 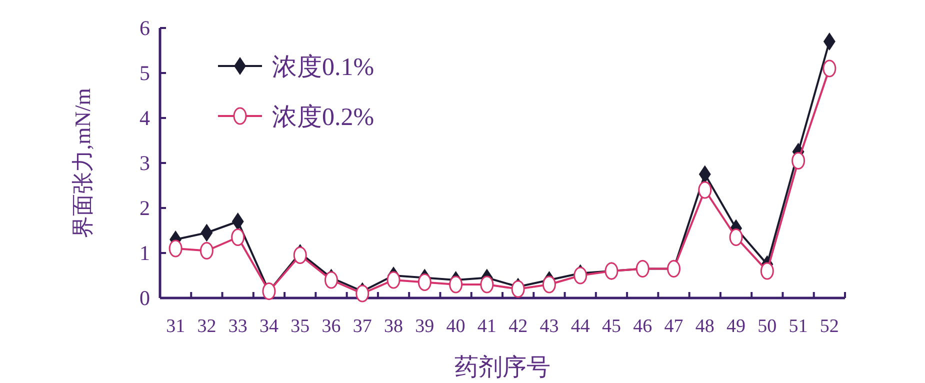 I want to click on x-tick-label: 52, so click(x=829, y=326).